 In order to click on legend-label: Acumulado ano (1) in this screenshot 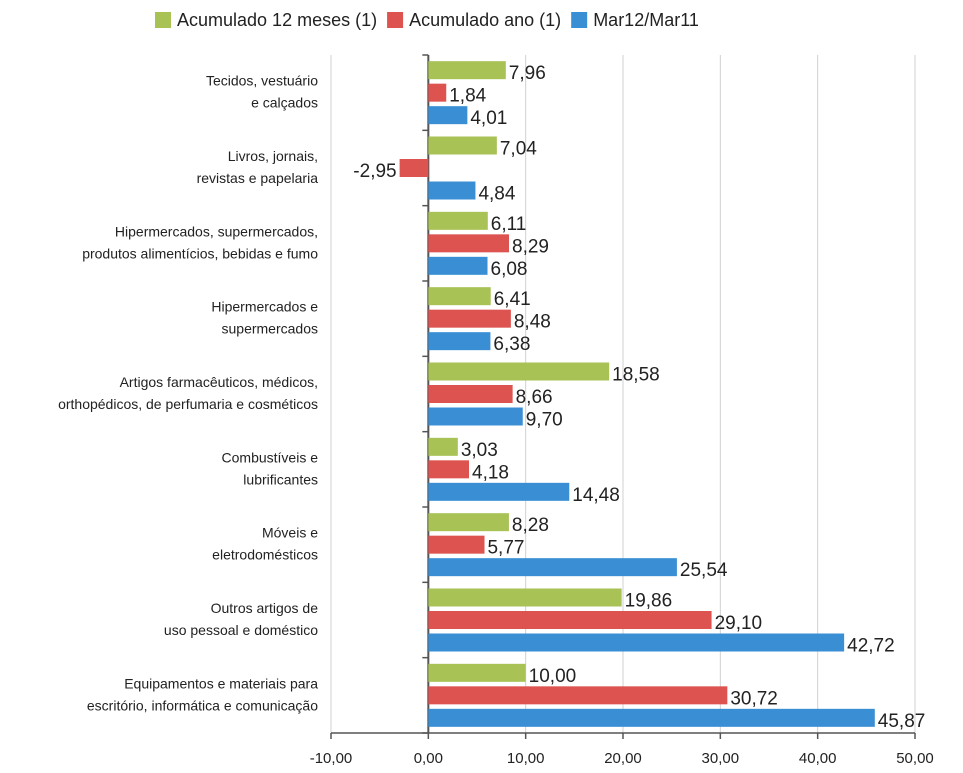, I will do `click(485, 20)`.